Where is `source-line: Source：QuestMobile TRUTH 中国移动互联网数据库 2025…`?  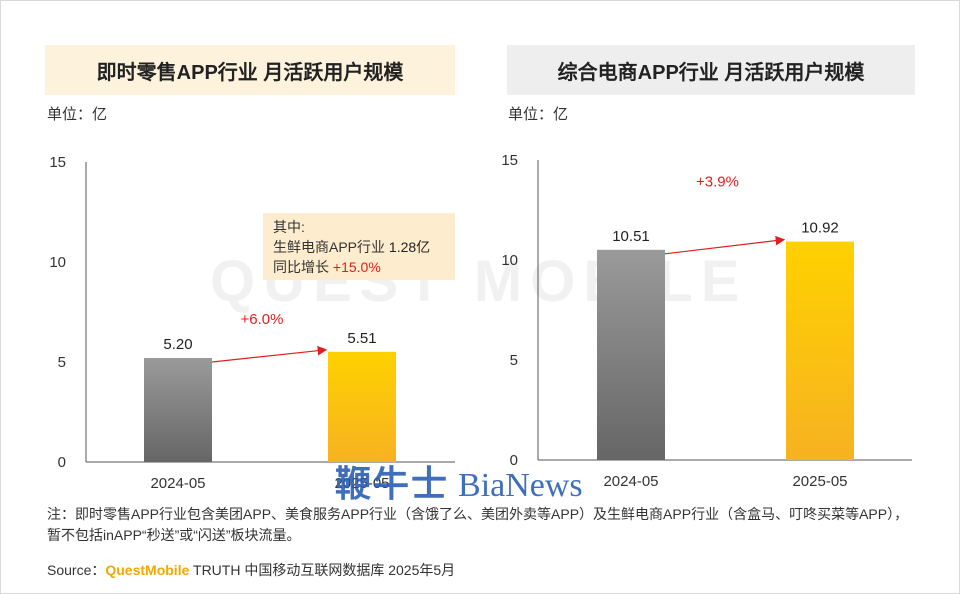 source-line: Source：QuestMobile TRUTH 中国移动互联网数据库 2025… is located at coordinates (251, 570).